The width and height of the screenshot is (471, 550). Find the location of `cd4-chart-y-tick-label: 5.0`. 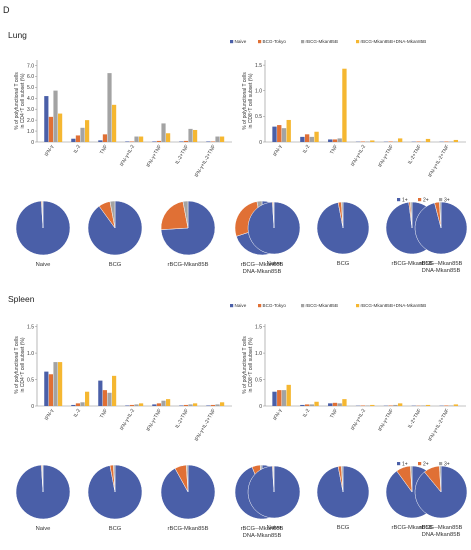

cd4-chart-y-tick-label: 5.0 is located at coordinates (30, 88).